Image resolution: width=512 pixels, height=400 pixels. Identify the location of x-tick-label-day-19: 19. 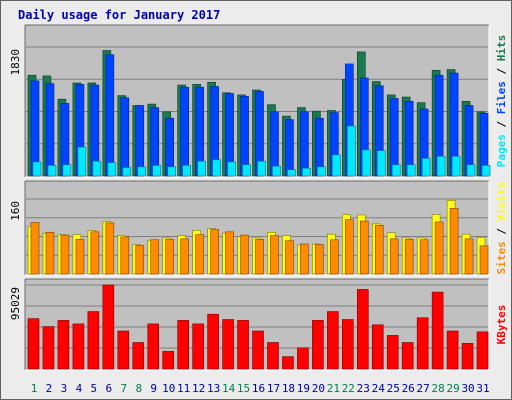
(303, 388).